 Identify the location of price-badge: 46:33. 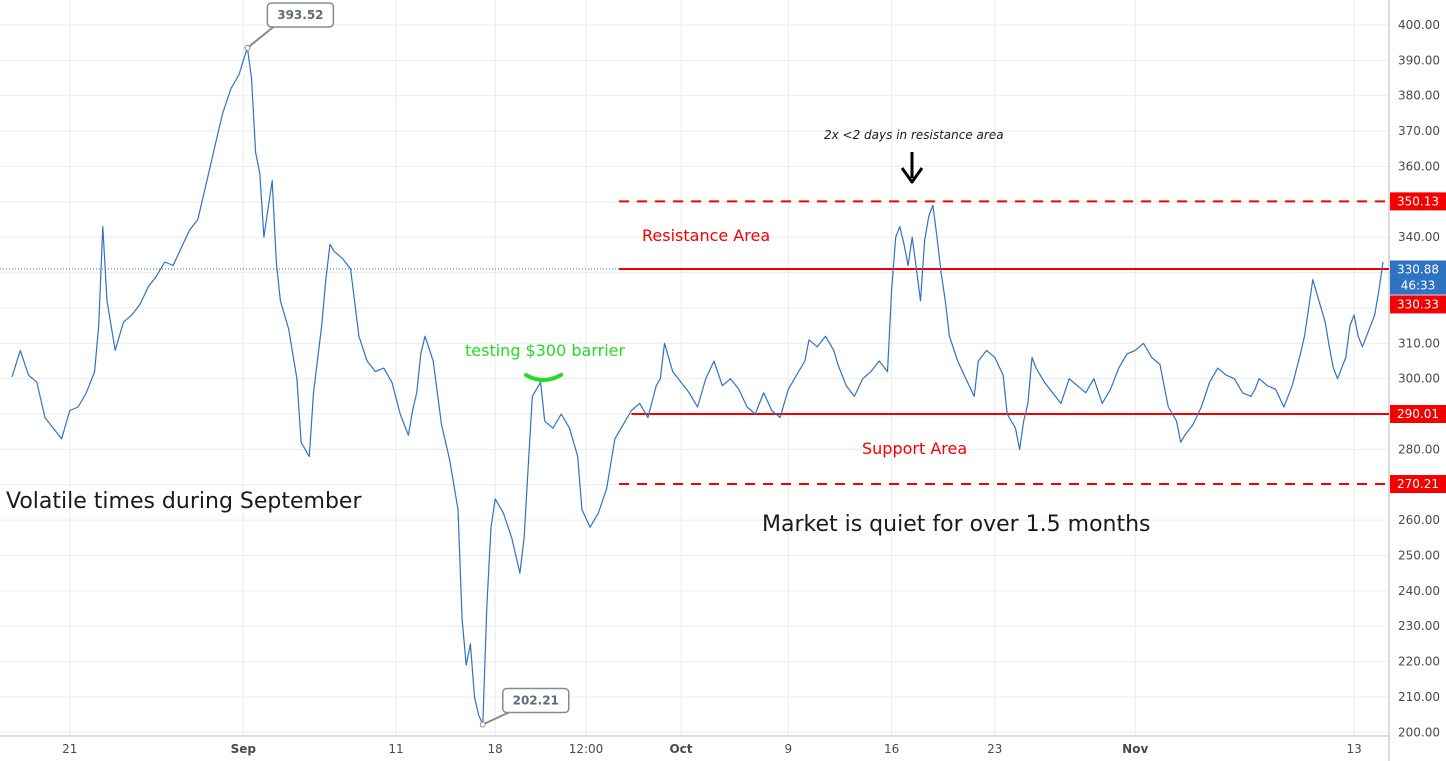
(1418, 285).